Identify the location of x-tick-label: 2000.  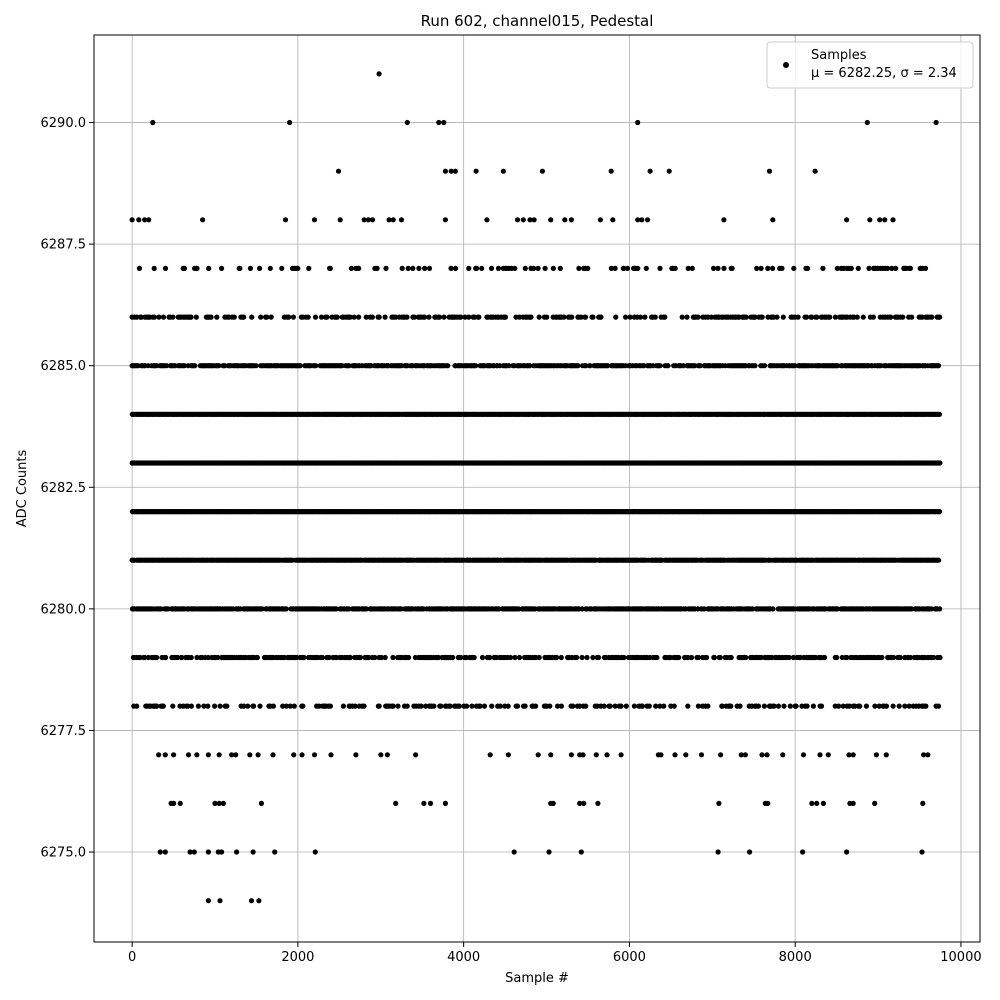
(297, 957).